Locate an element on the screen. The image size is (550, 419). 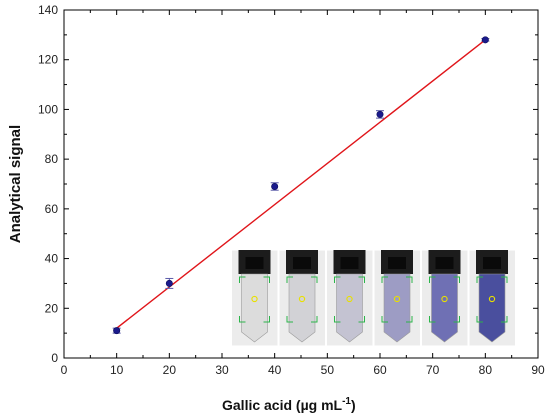
y-tick-label: 140 is located at coordinates (48, 10).